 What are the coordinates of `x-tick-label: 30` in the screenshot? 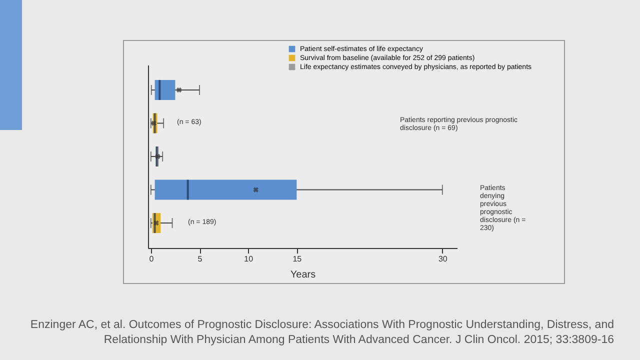 It's located at (443, 259).